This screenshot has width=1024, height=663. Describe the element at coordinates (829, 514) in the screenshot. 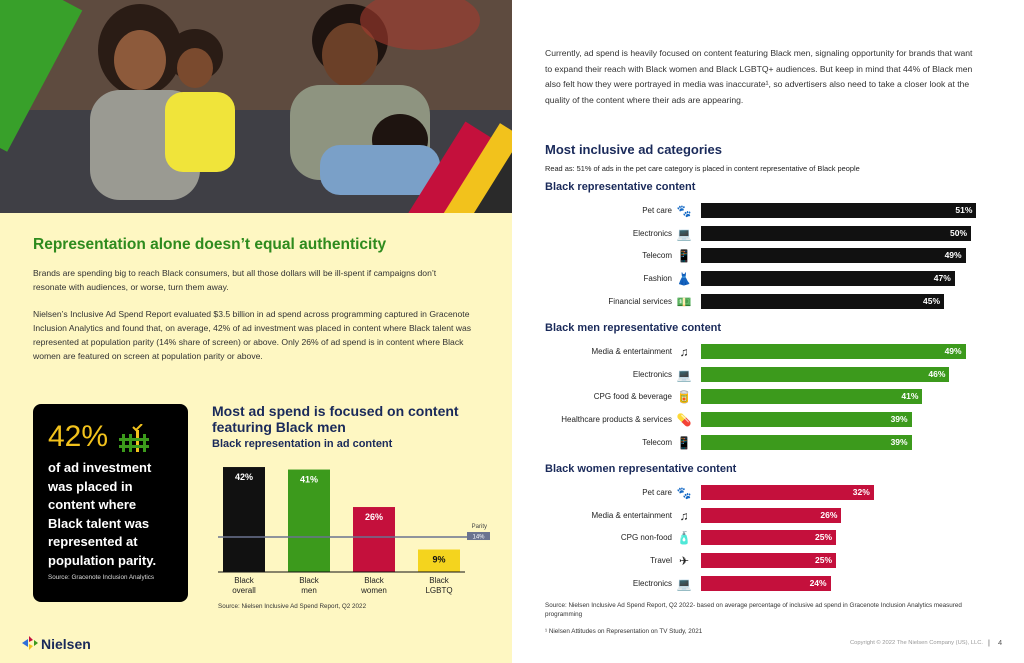

I see `bar-value-label: 26%` at that location.